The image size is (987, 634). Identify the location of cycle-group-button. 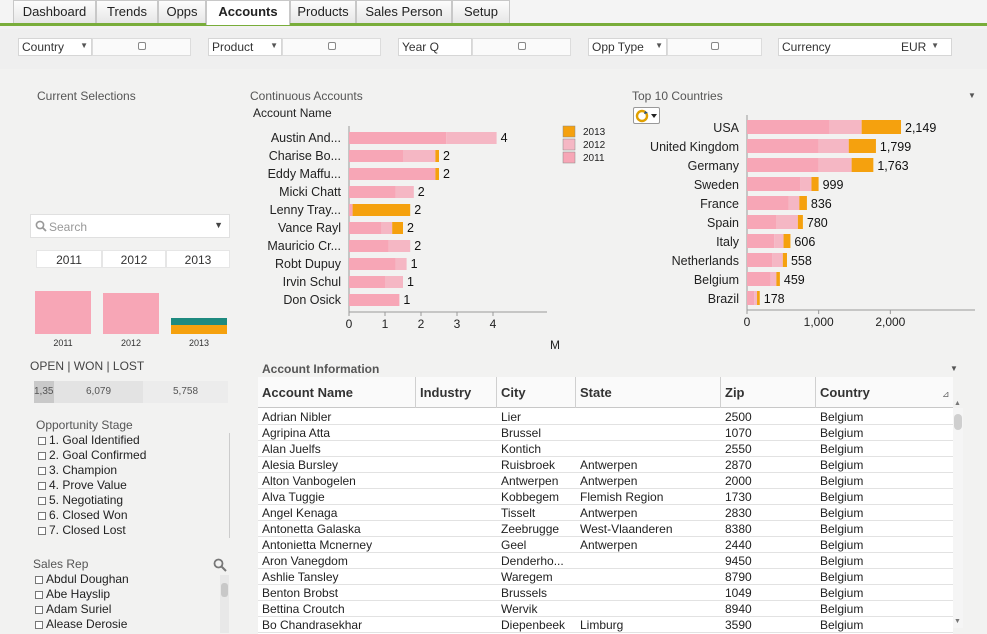
(646, 115).